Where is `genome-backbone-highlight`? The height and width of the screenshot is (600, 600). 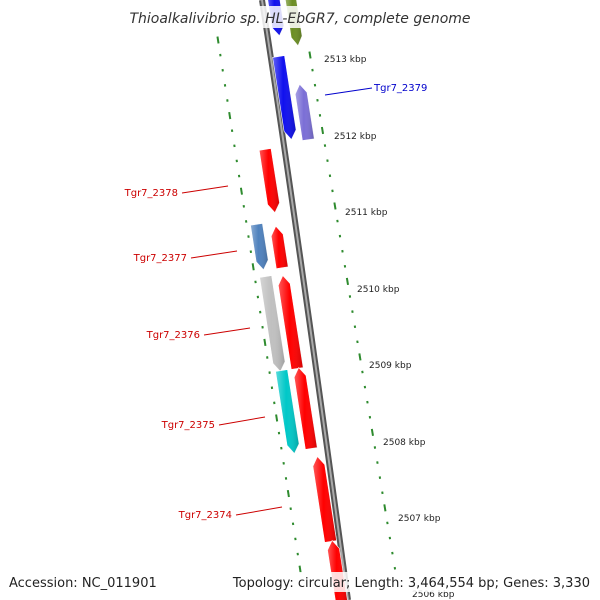 genome-backbone-highlight is located at coordinates (305, 300).